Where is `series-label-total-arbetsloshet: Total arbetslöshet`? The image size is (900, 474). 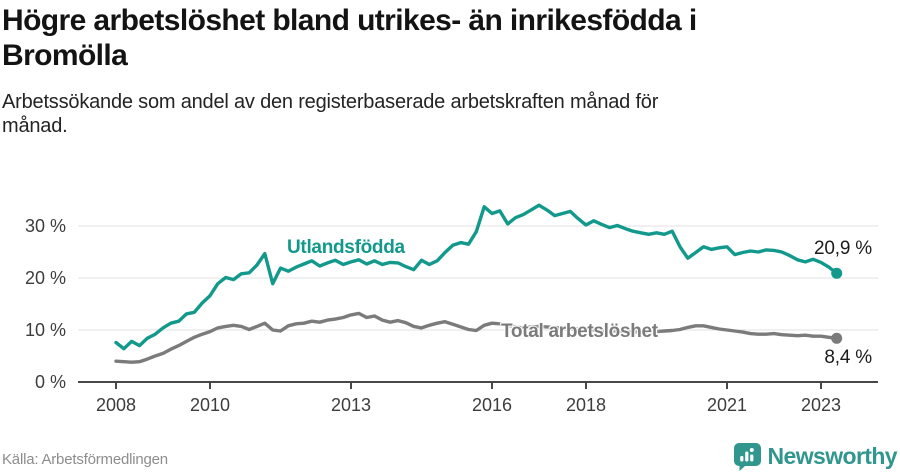 series-label-total-arbetsloshet: Total arbetslöshet is located at coordinates (579, 331).